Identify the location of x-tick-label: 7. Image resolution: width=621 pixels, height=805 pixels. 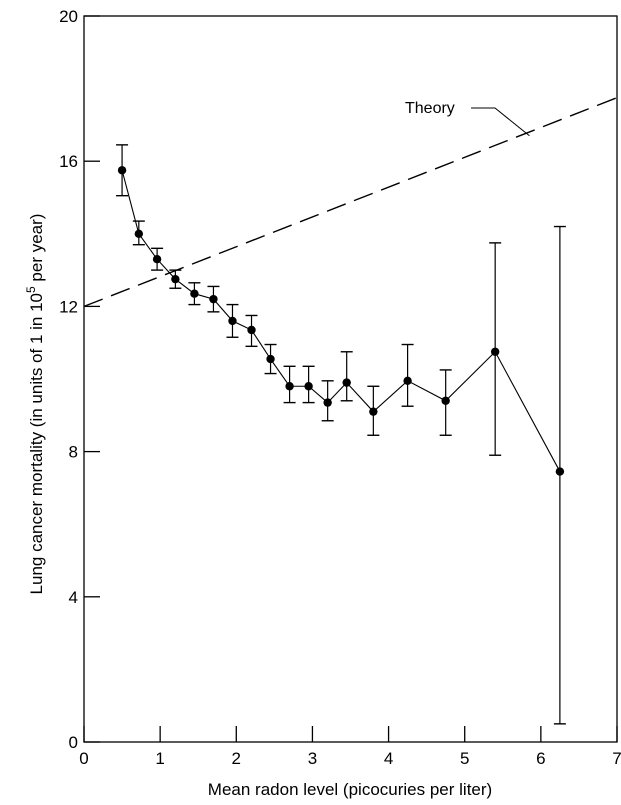
(616, 758).